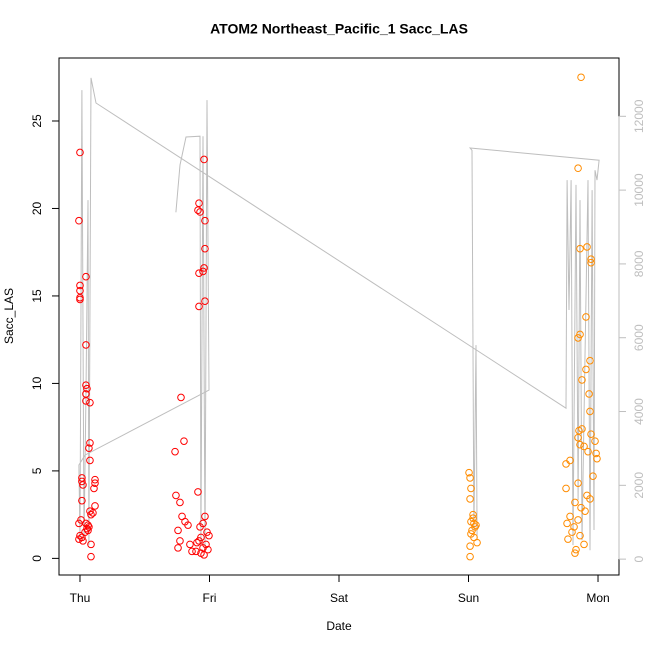  What do you see at coordinates (37, 558) in the screenshot?
I see `y-tick-label: 0` at bounding box center [37, 558].